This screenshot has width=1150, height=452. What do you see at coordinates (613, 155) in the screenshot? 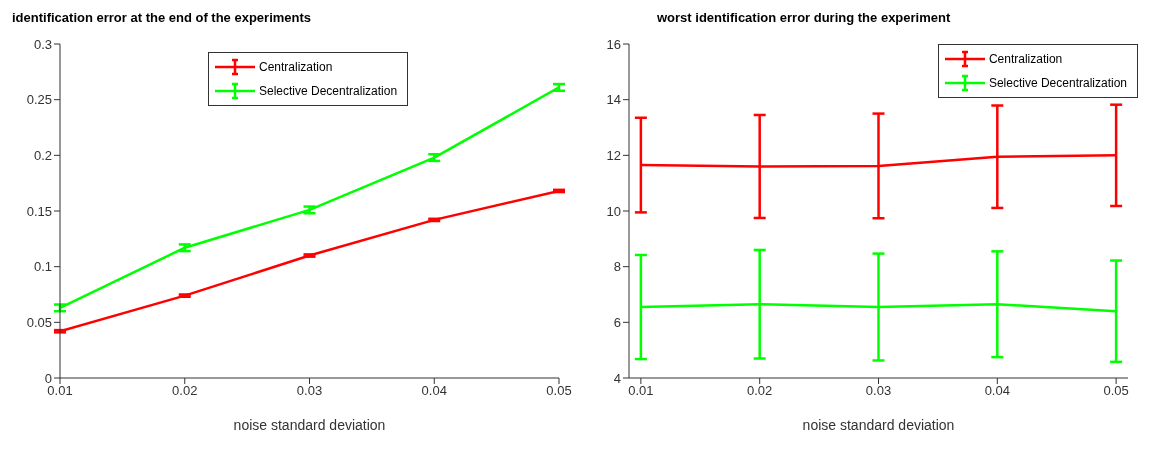
I see `y-tick-label: 12` at bounding box center [613, 155].